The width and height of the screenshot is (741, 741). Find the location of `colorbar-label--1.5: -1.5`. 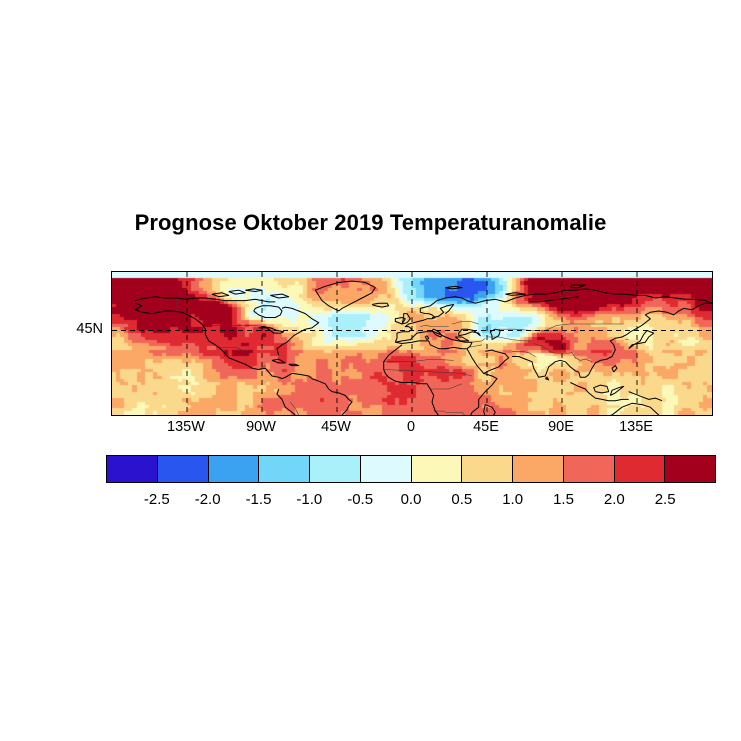

colorbar-label--1.5: -1.5 is located at coordinates (258, 499).